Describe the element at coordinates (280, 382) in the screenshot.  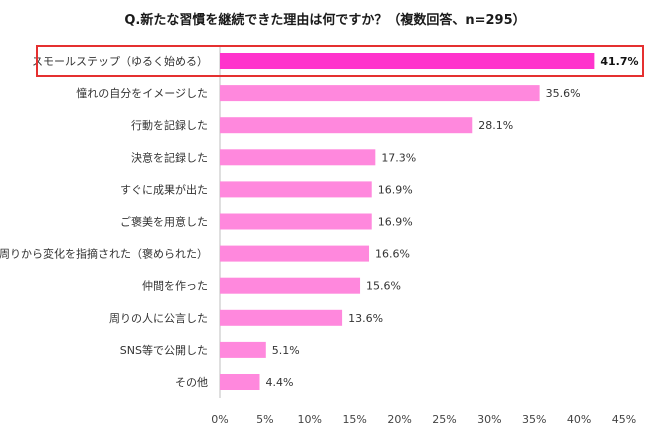
I see `value-label: 4.4%` at that location.